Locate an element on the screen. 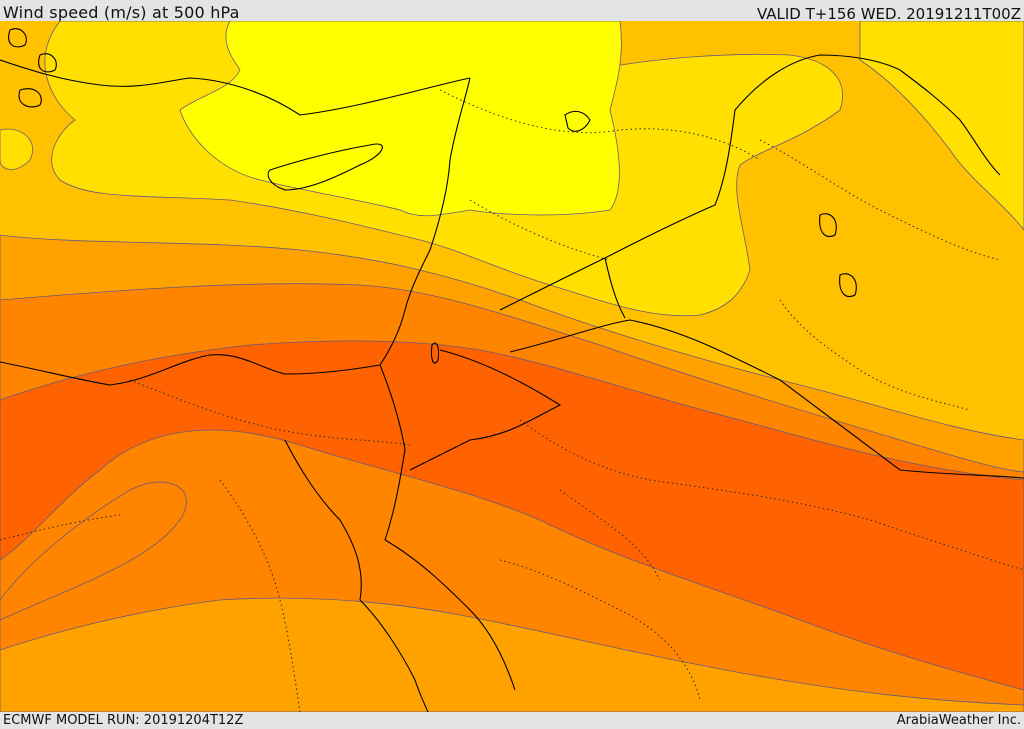 This screenshot has height=729, width=1024. map-title: Wind speed (m/s) at 500 hPa is located at coordinates (121, 12).